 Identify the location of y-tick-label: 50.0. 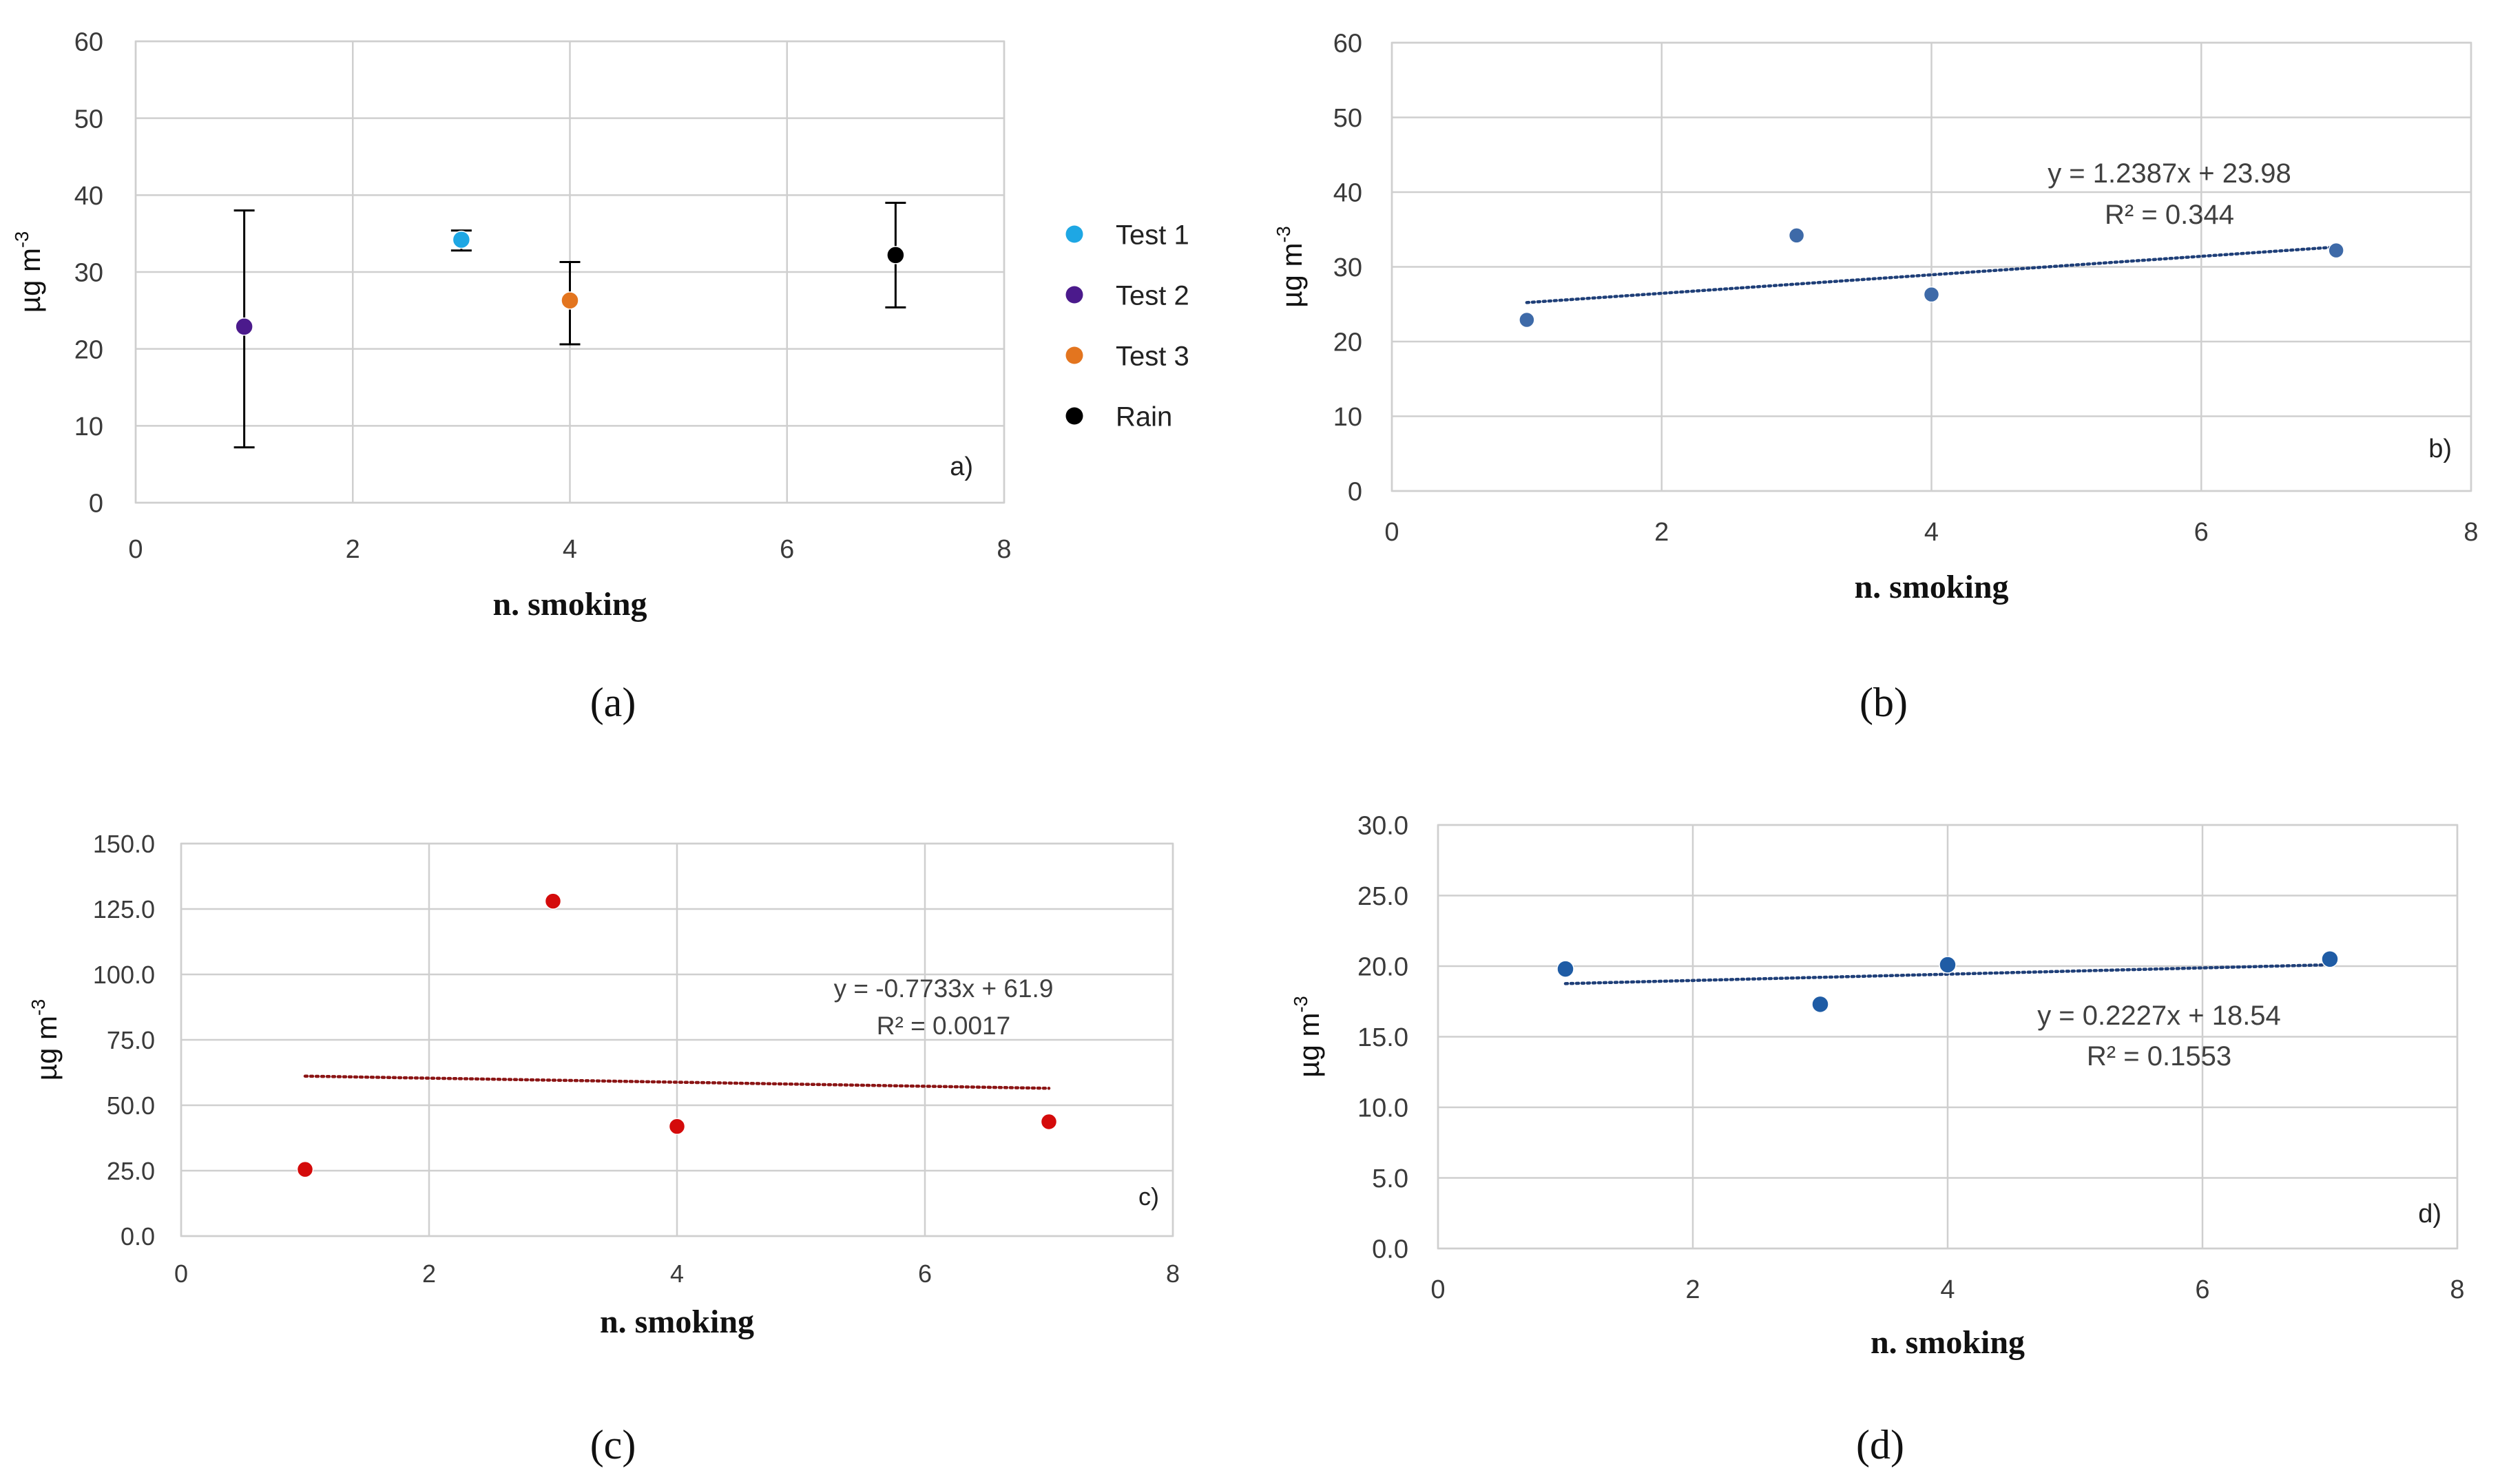
(131, 1106).